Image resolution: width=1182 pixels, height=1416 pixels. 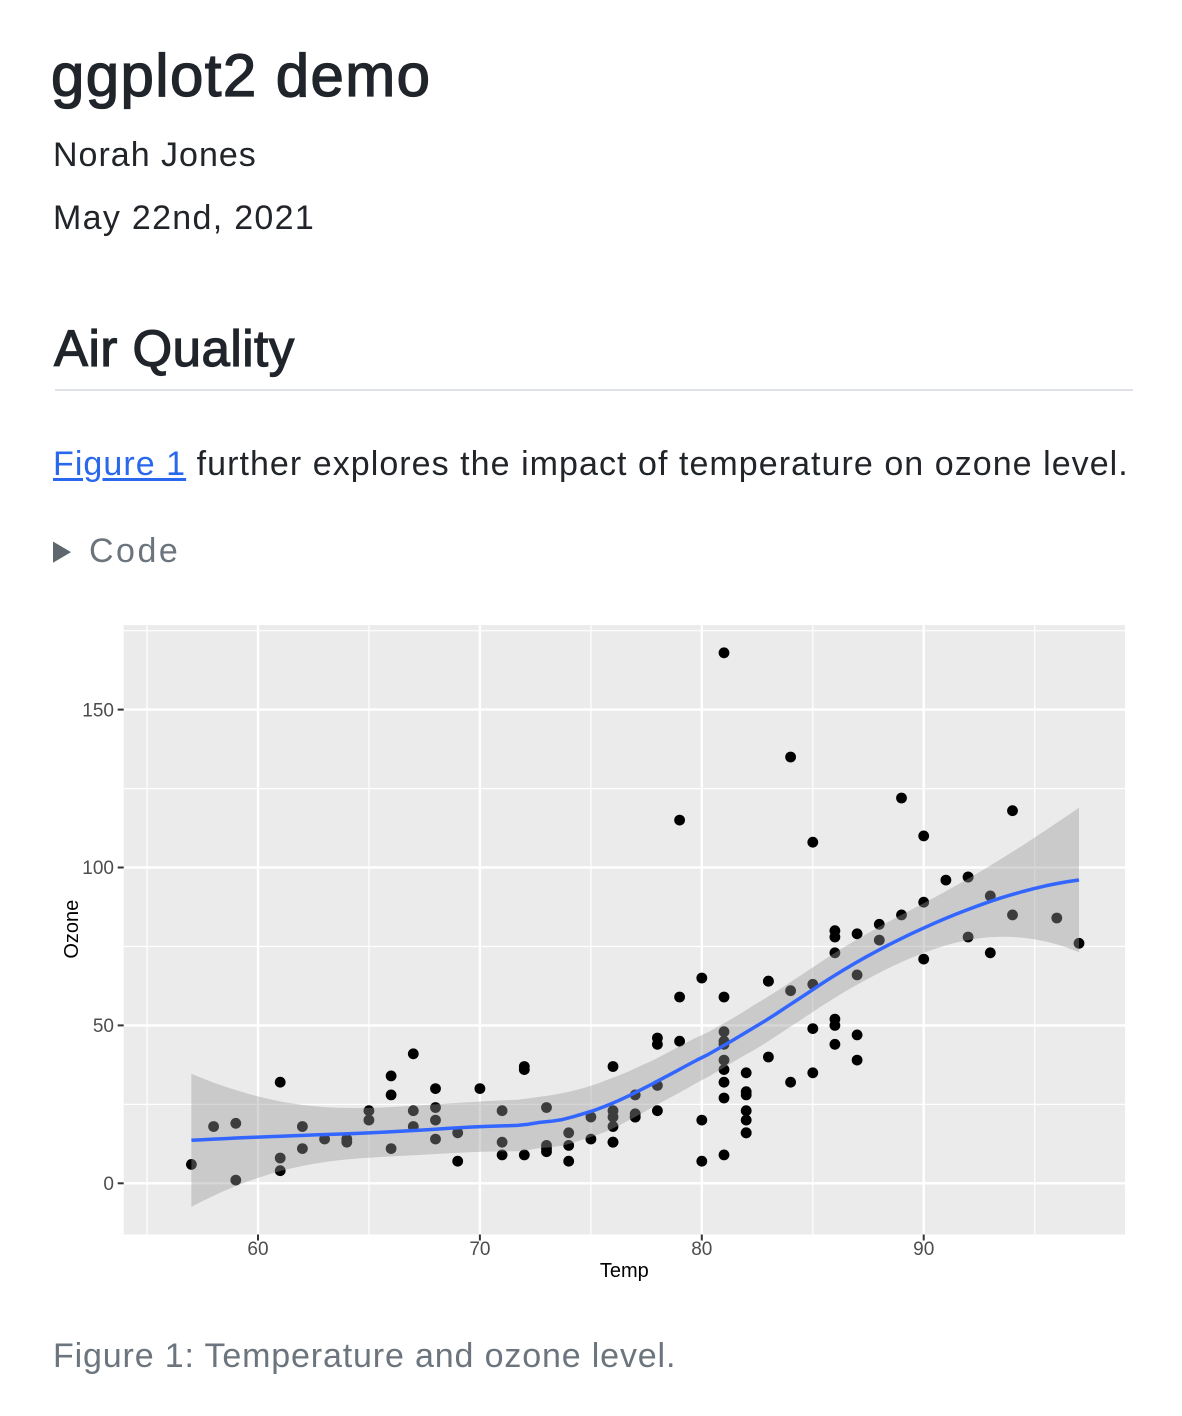 What do you see at coordinates (624, 1271) in the screenshot?
I see `svg-text: Temp` at bounding box center [624, 1271].